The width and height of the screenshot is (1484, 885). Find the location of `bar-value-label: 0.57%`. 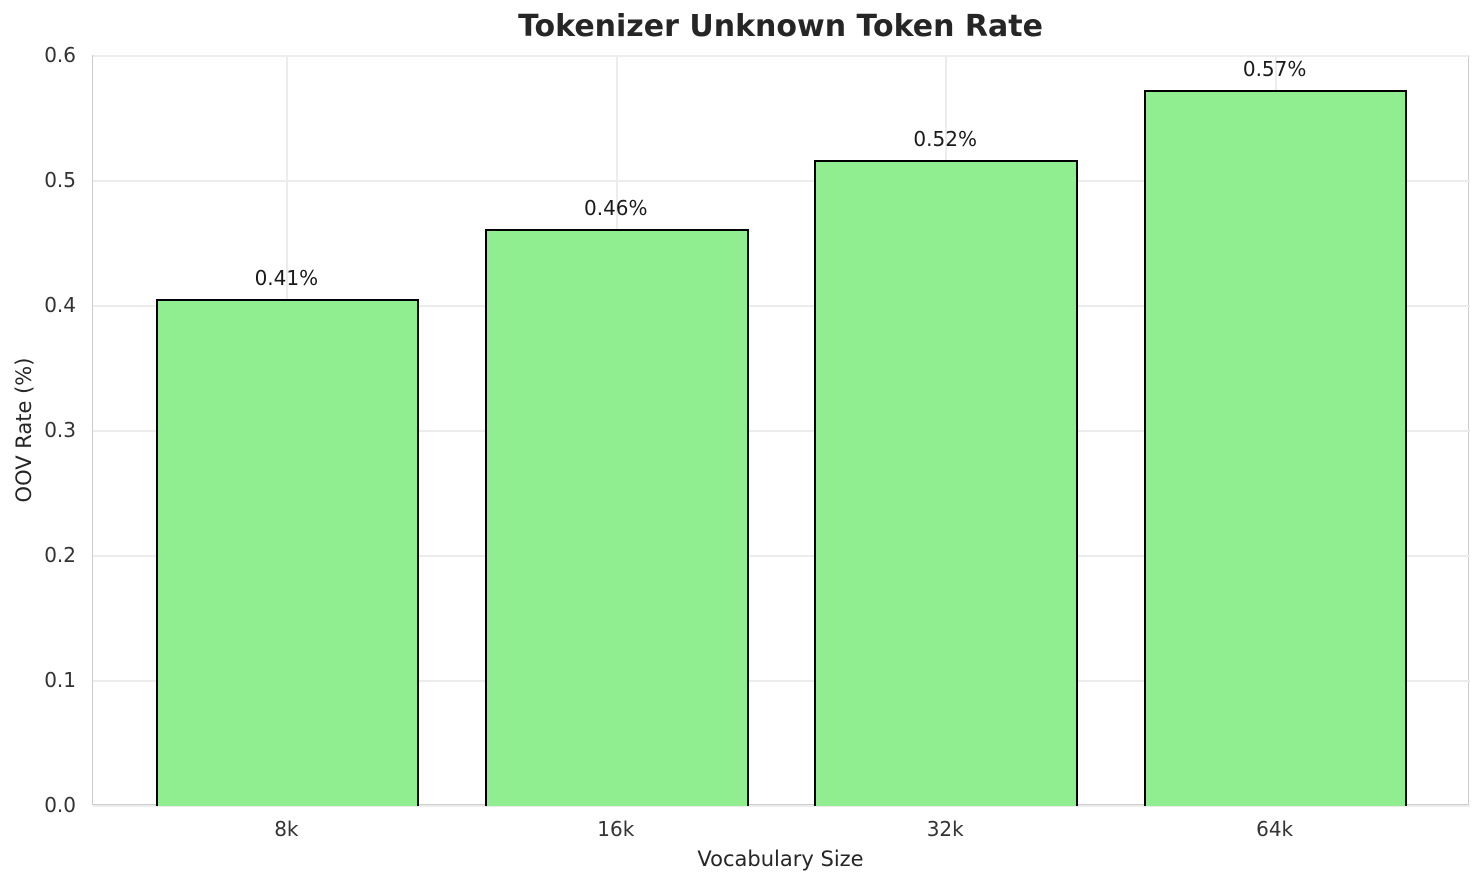

bar-value-label: 0.57% is located at coordinates (1274, 68).